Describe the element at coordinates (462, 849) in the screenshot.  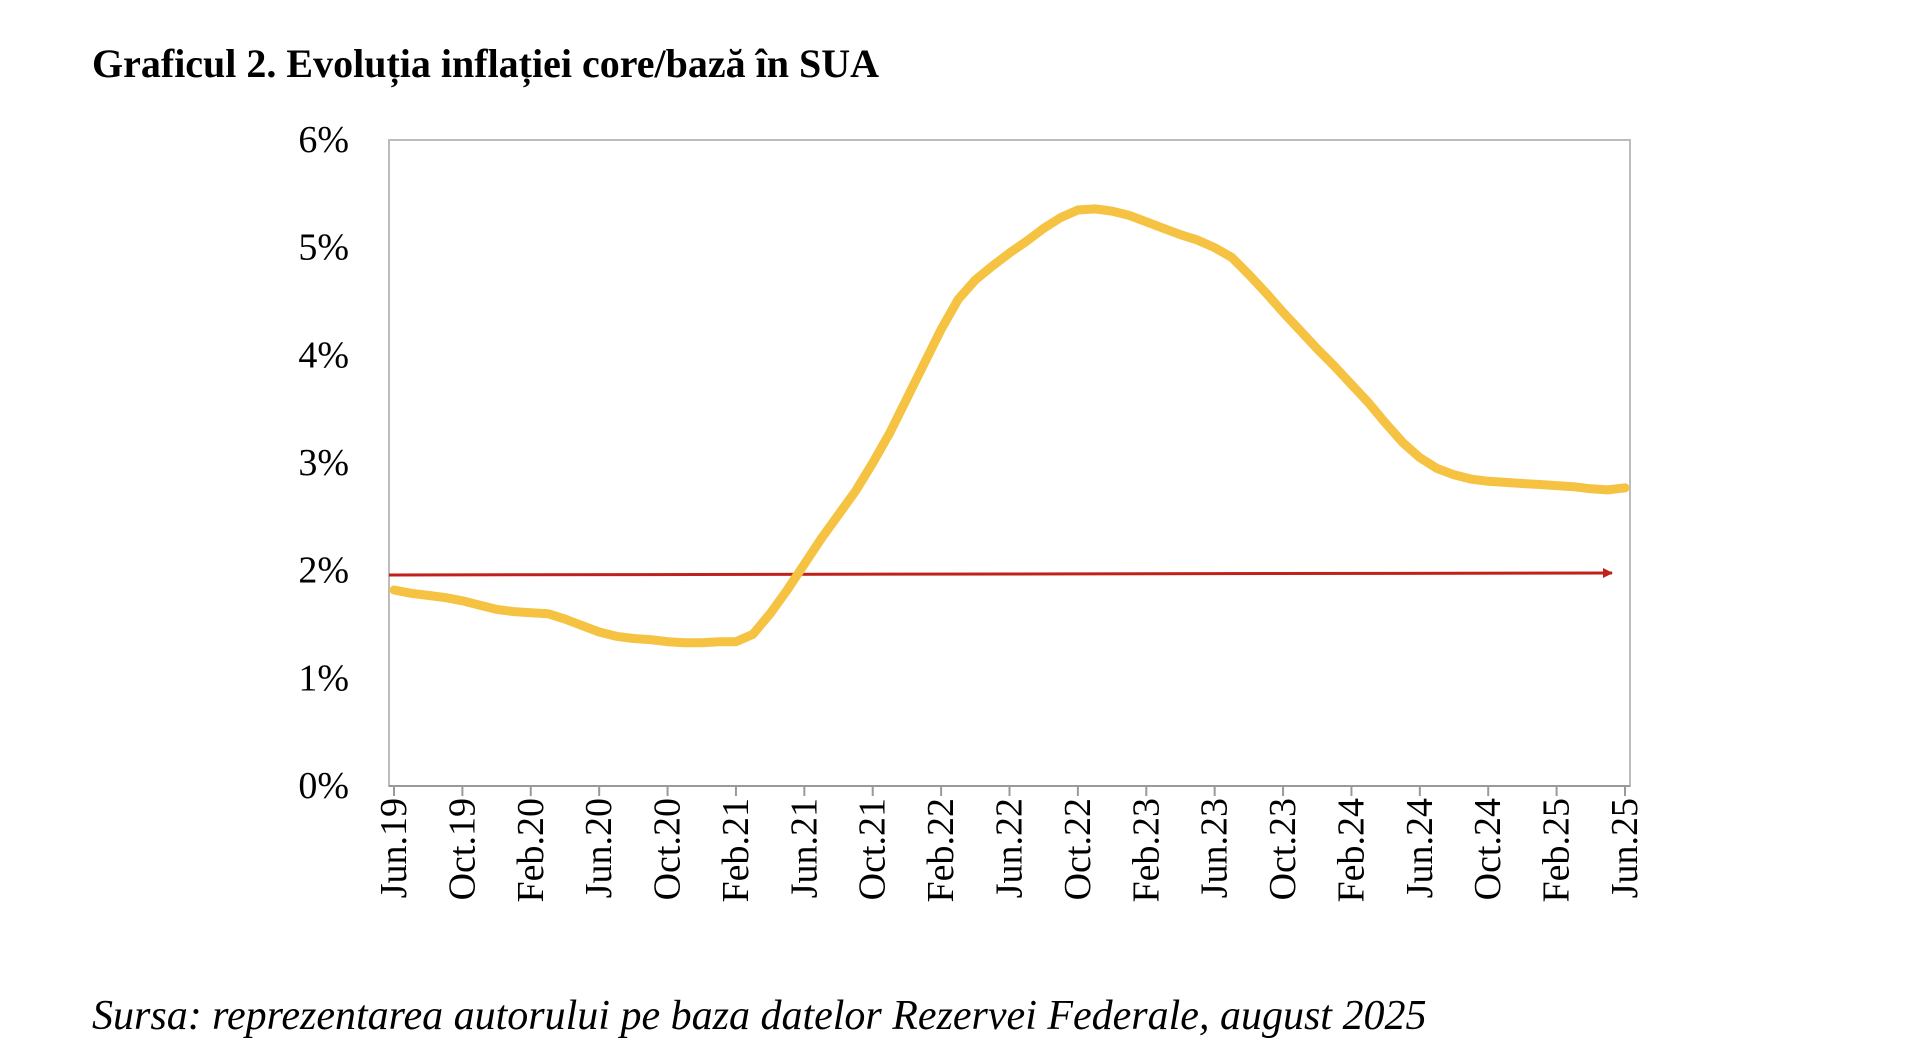
I see `x-tick-label: Oct.19` at that location.